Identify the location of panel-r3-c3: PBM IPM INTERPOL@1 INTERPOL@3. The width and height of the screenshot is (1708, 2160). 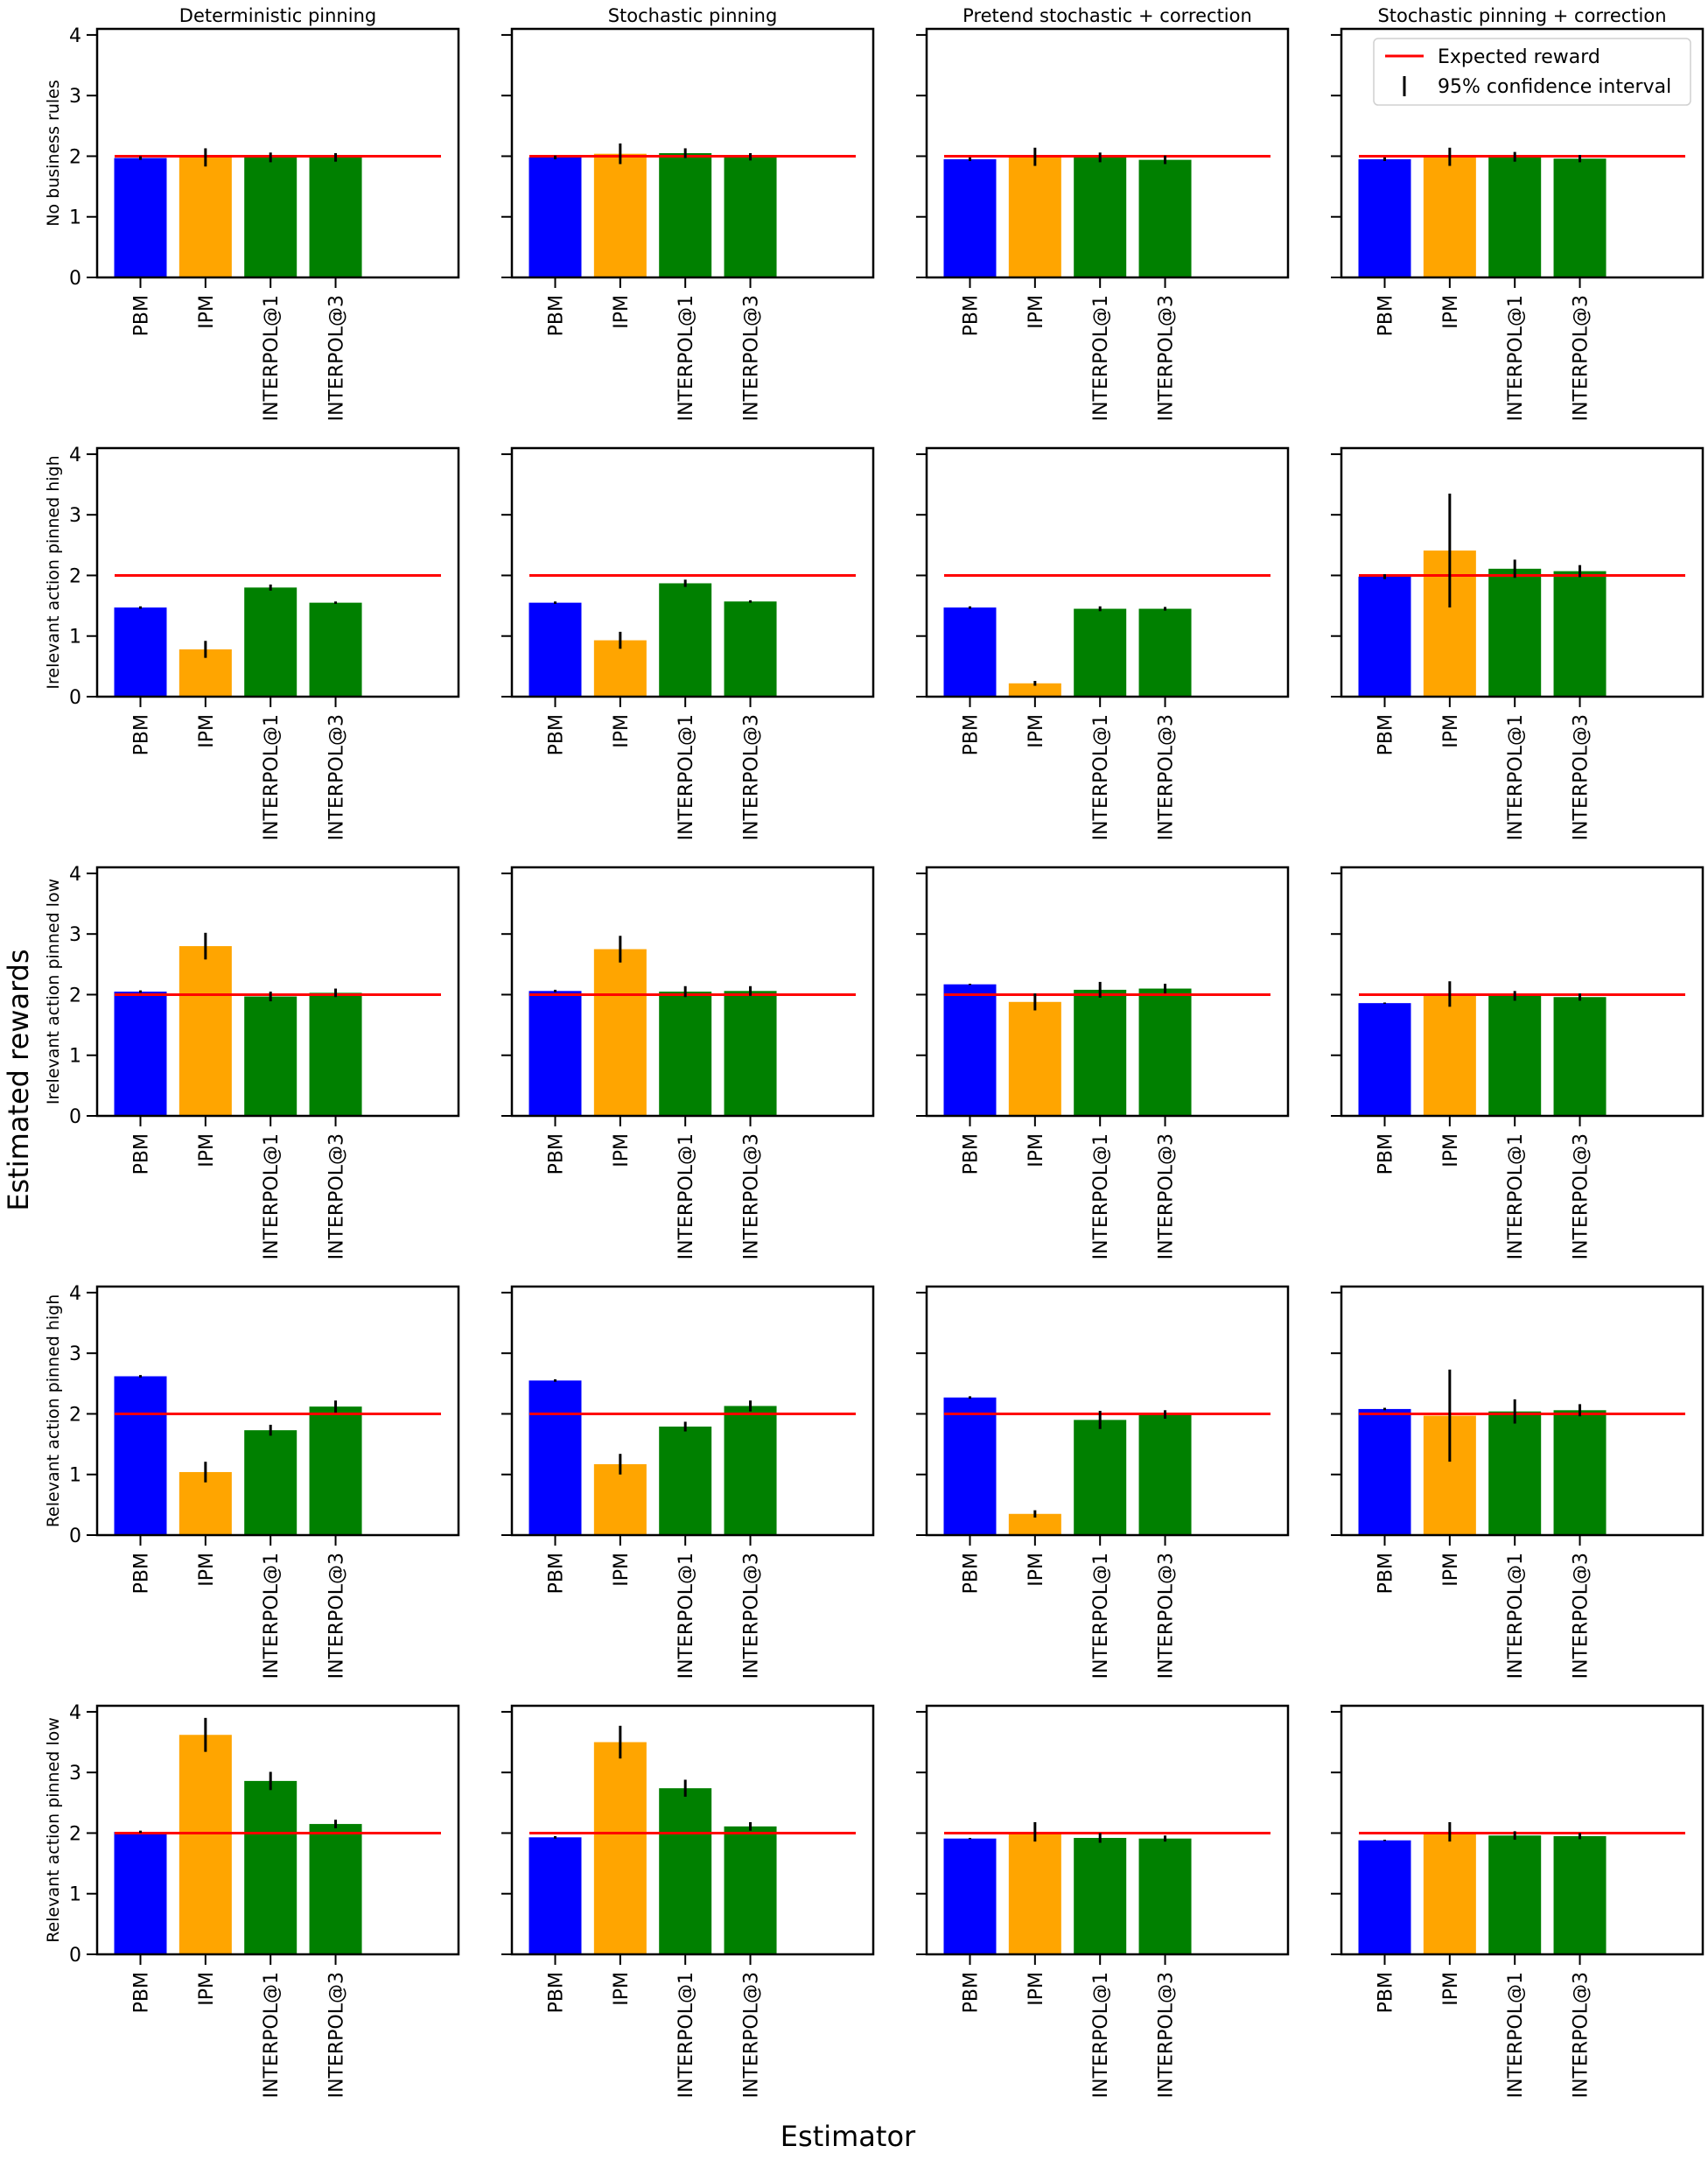
(1103, 1062).